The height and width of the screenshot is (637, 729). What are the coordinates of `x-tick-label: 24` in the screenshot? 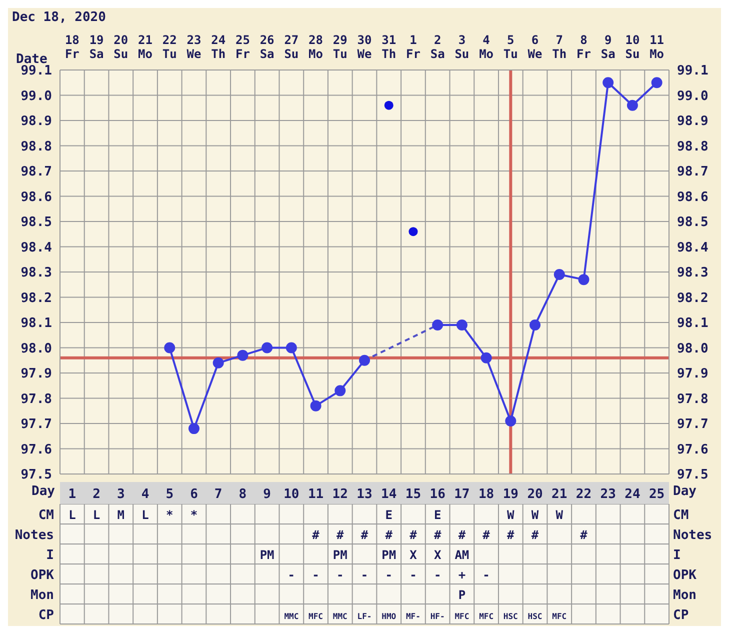 It's located at (632, 494).